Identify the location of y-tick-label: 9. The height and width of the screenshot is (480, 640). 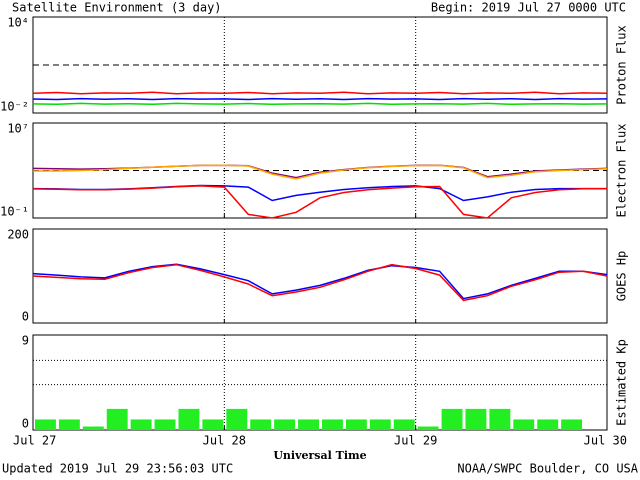
(25, 341).